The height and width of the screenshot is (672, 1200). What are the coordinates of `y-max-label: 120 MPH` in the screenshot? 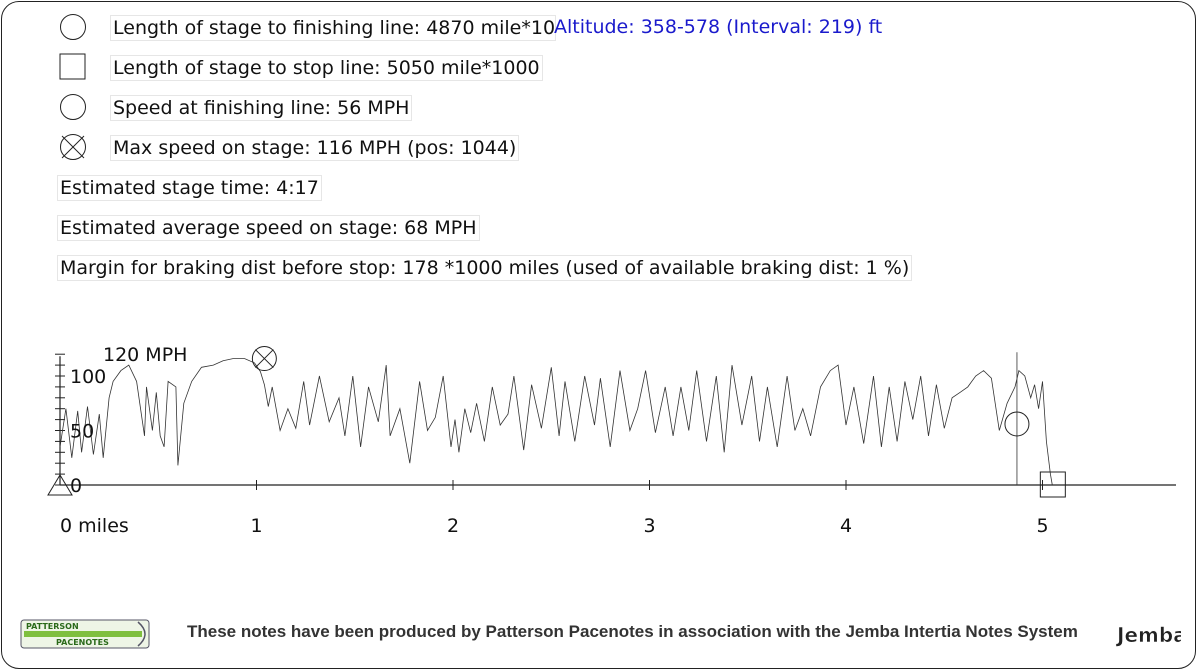 It's located at (145, 355).